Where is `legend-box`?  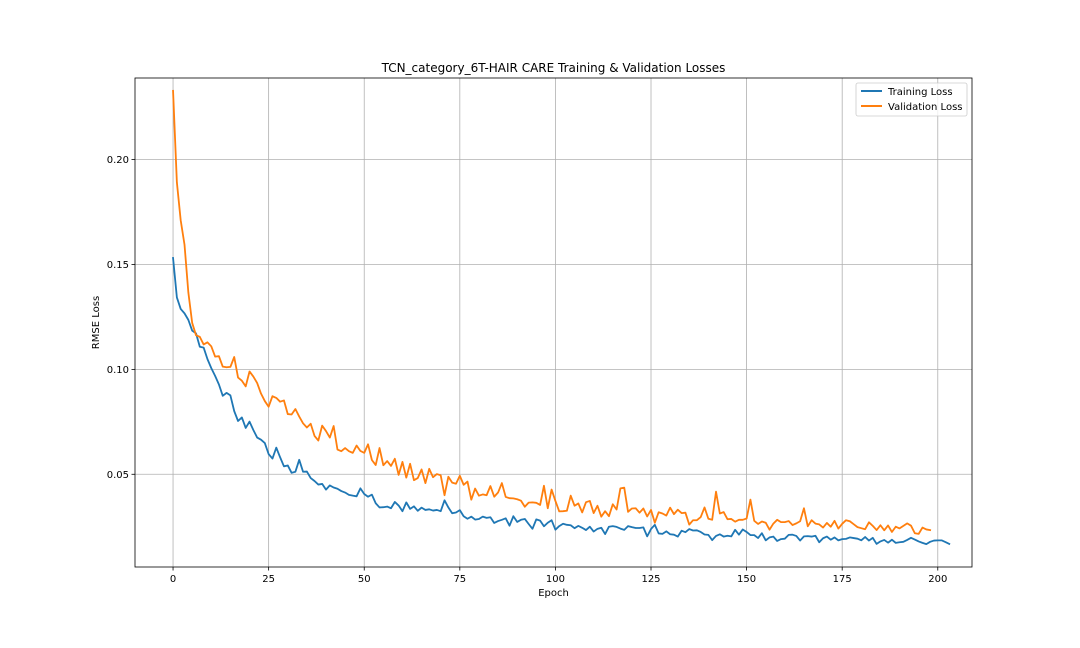
legend-box is located at coordinates (911, 99).